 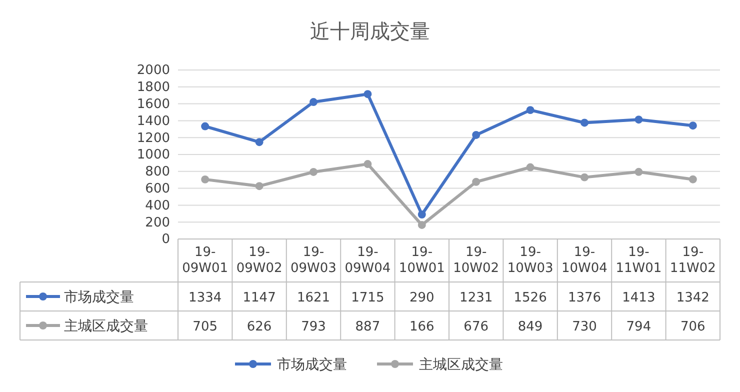 I want to click on x-tick-label: 19-09W04, so click(x=367, y=260).